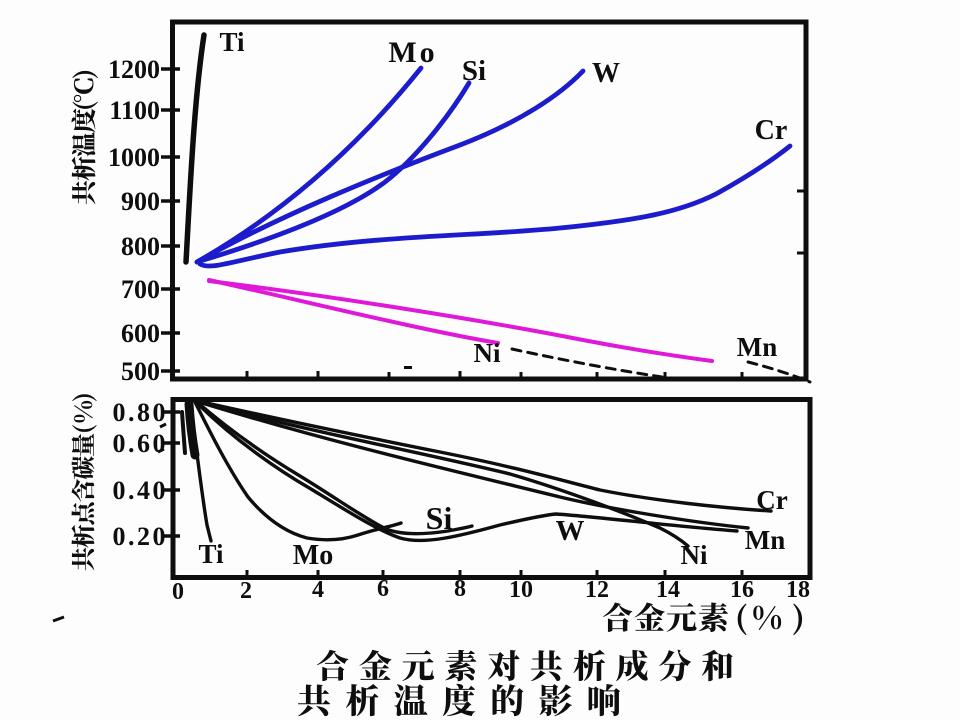  What do you see at coordinates (140, 371) in the screenshot?
I see `svg-text: 500` at bounding box center [140, 371].